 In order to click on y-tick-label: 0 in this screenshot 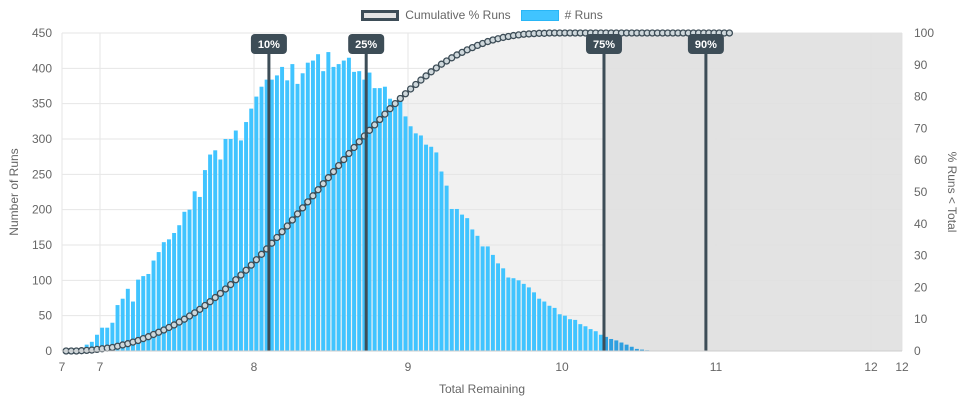, I will do `click(48, 351)`.